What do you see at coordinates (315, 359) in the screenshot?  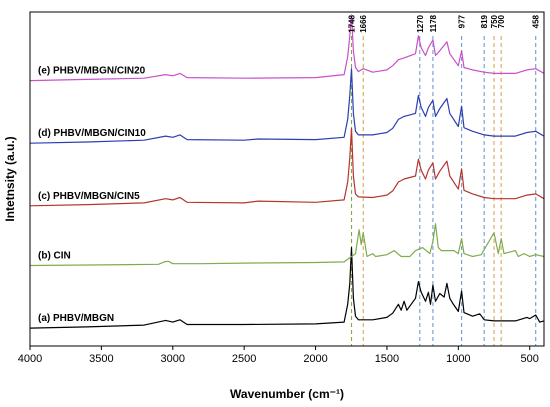 I see `x-tick-label-2000: 2000` at bounding box center [315, 359].